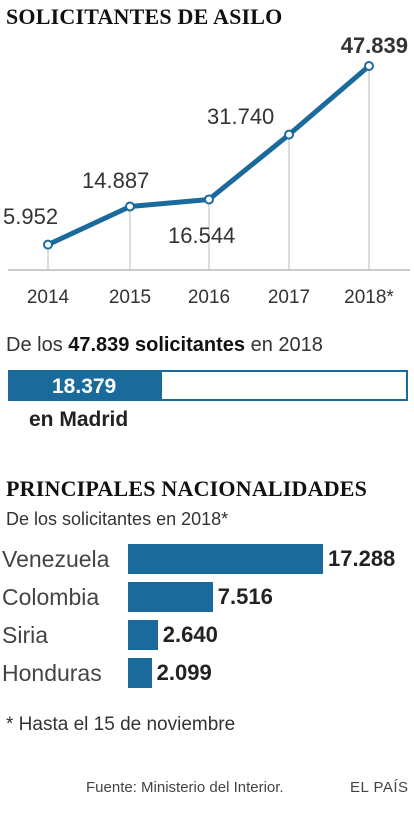 This screenshot has width=414, height=819. Describe the element at coordinates (374, 45) in the screenshot. I see `value-label-2018: 47.839` at that location.